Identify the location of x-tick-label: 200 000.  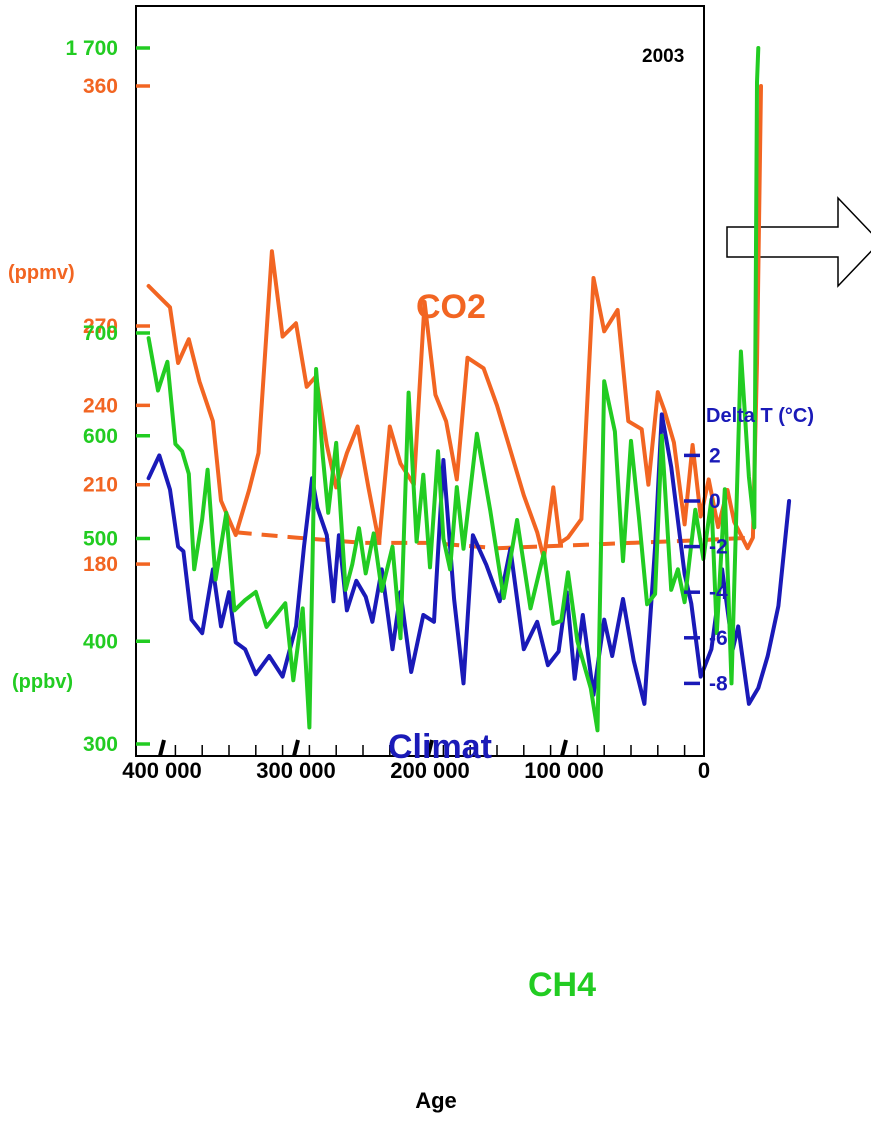
(430, 770).